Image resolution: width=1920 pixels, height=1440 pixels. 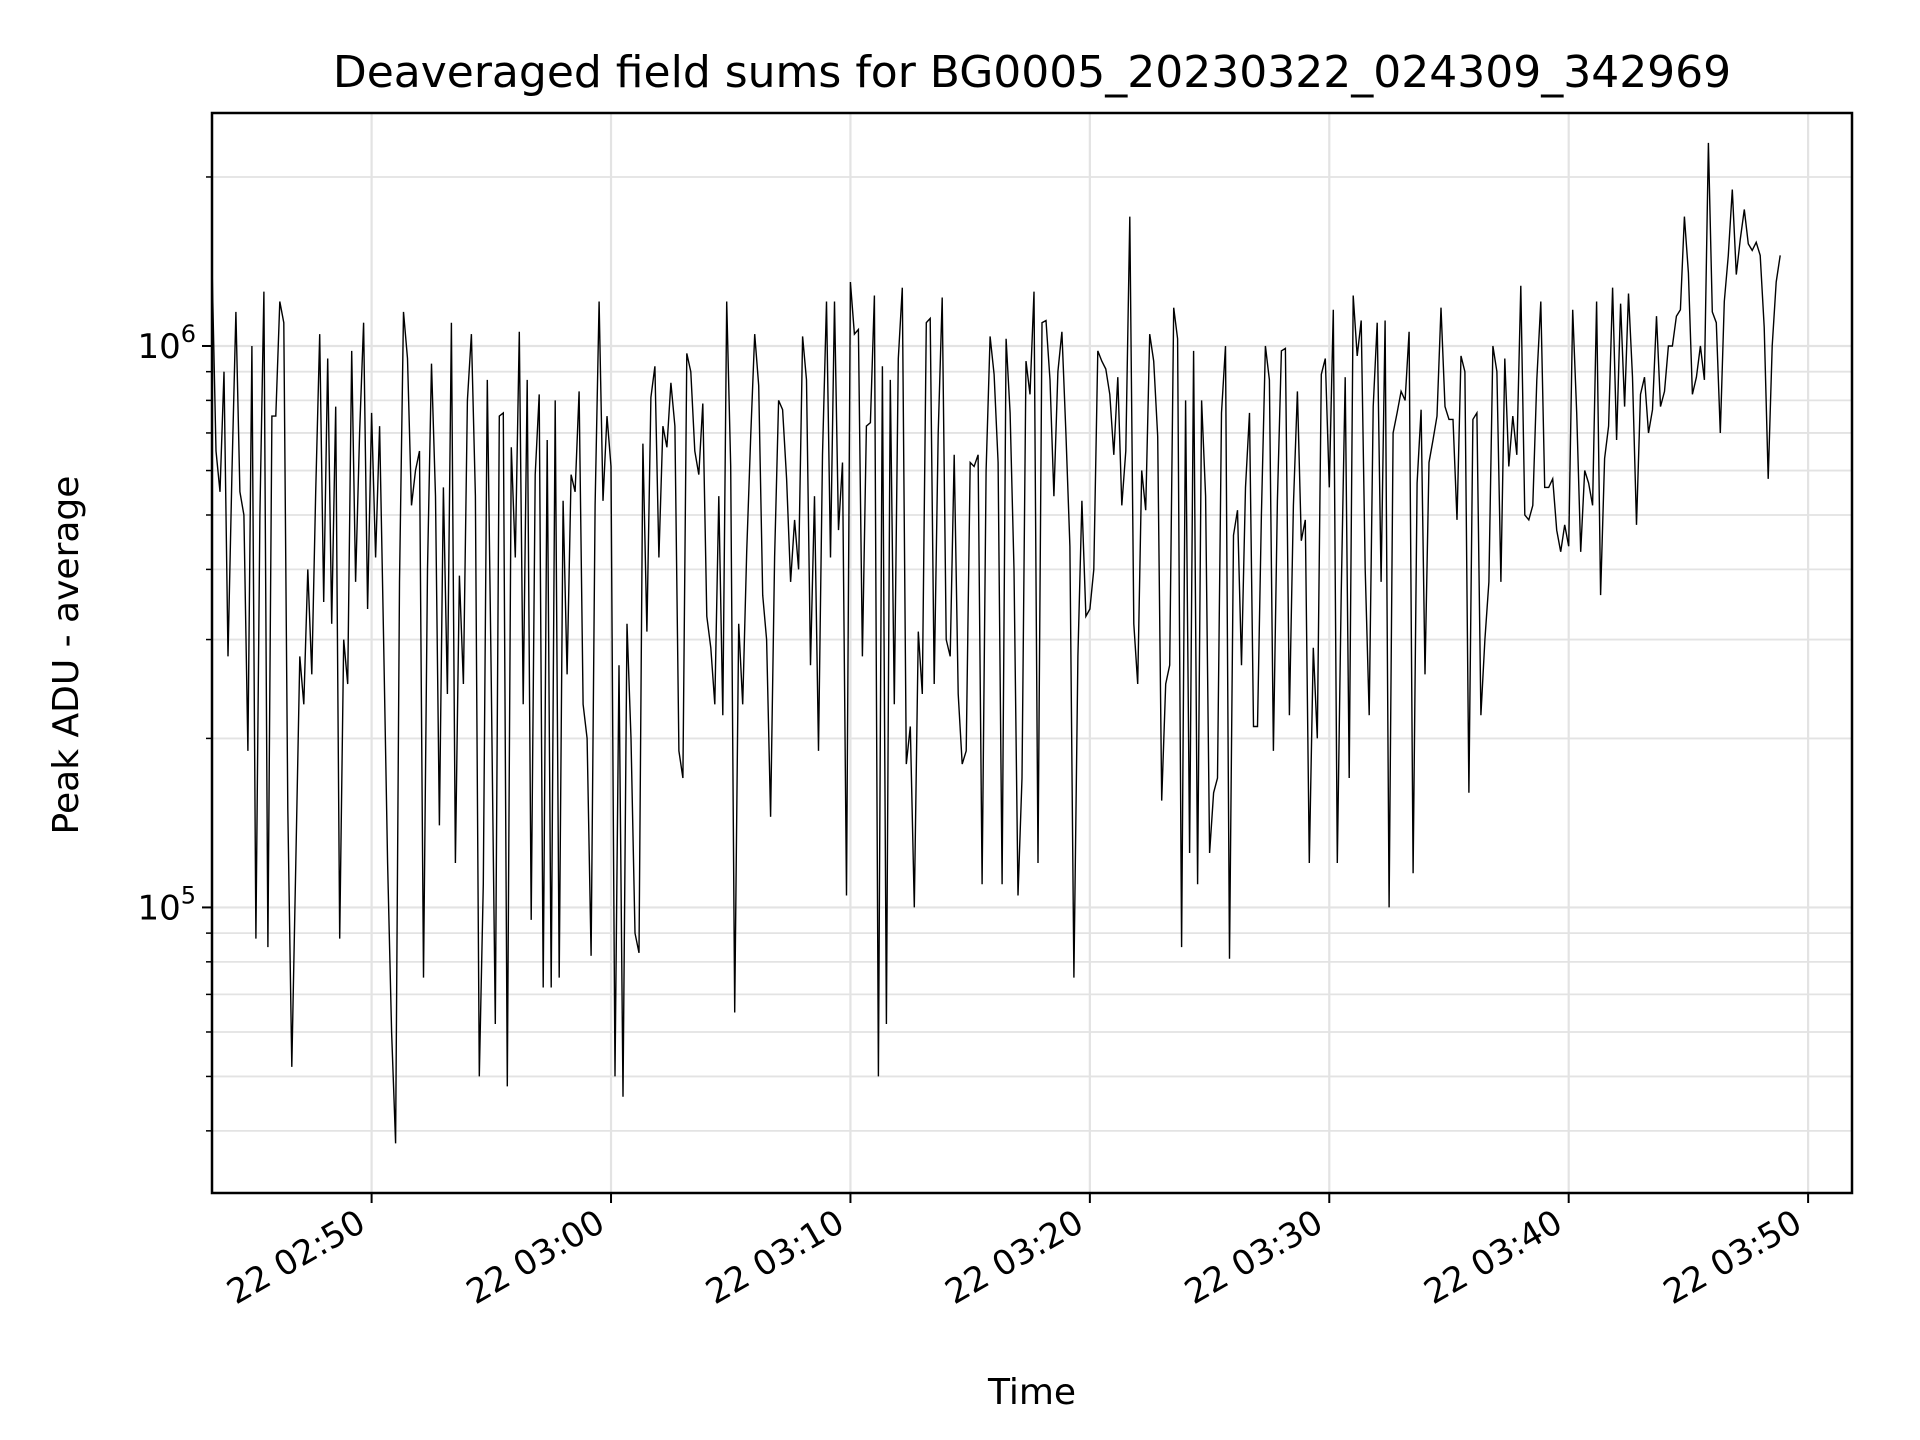 I want to click on x-axis-label: Time, so click(x=1031, y=1392).